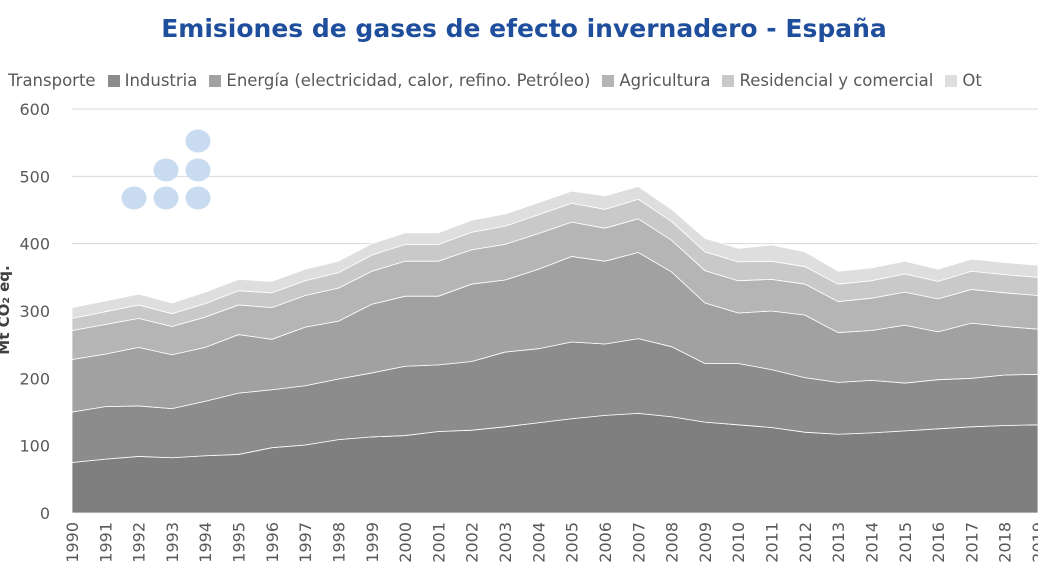  Describe the element at coordinates (672, 542) in the screenshot. I see `x-tick-label: 2008` at that location.